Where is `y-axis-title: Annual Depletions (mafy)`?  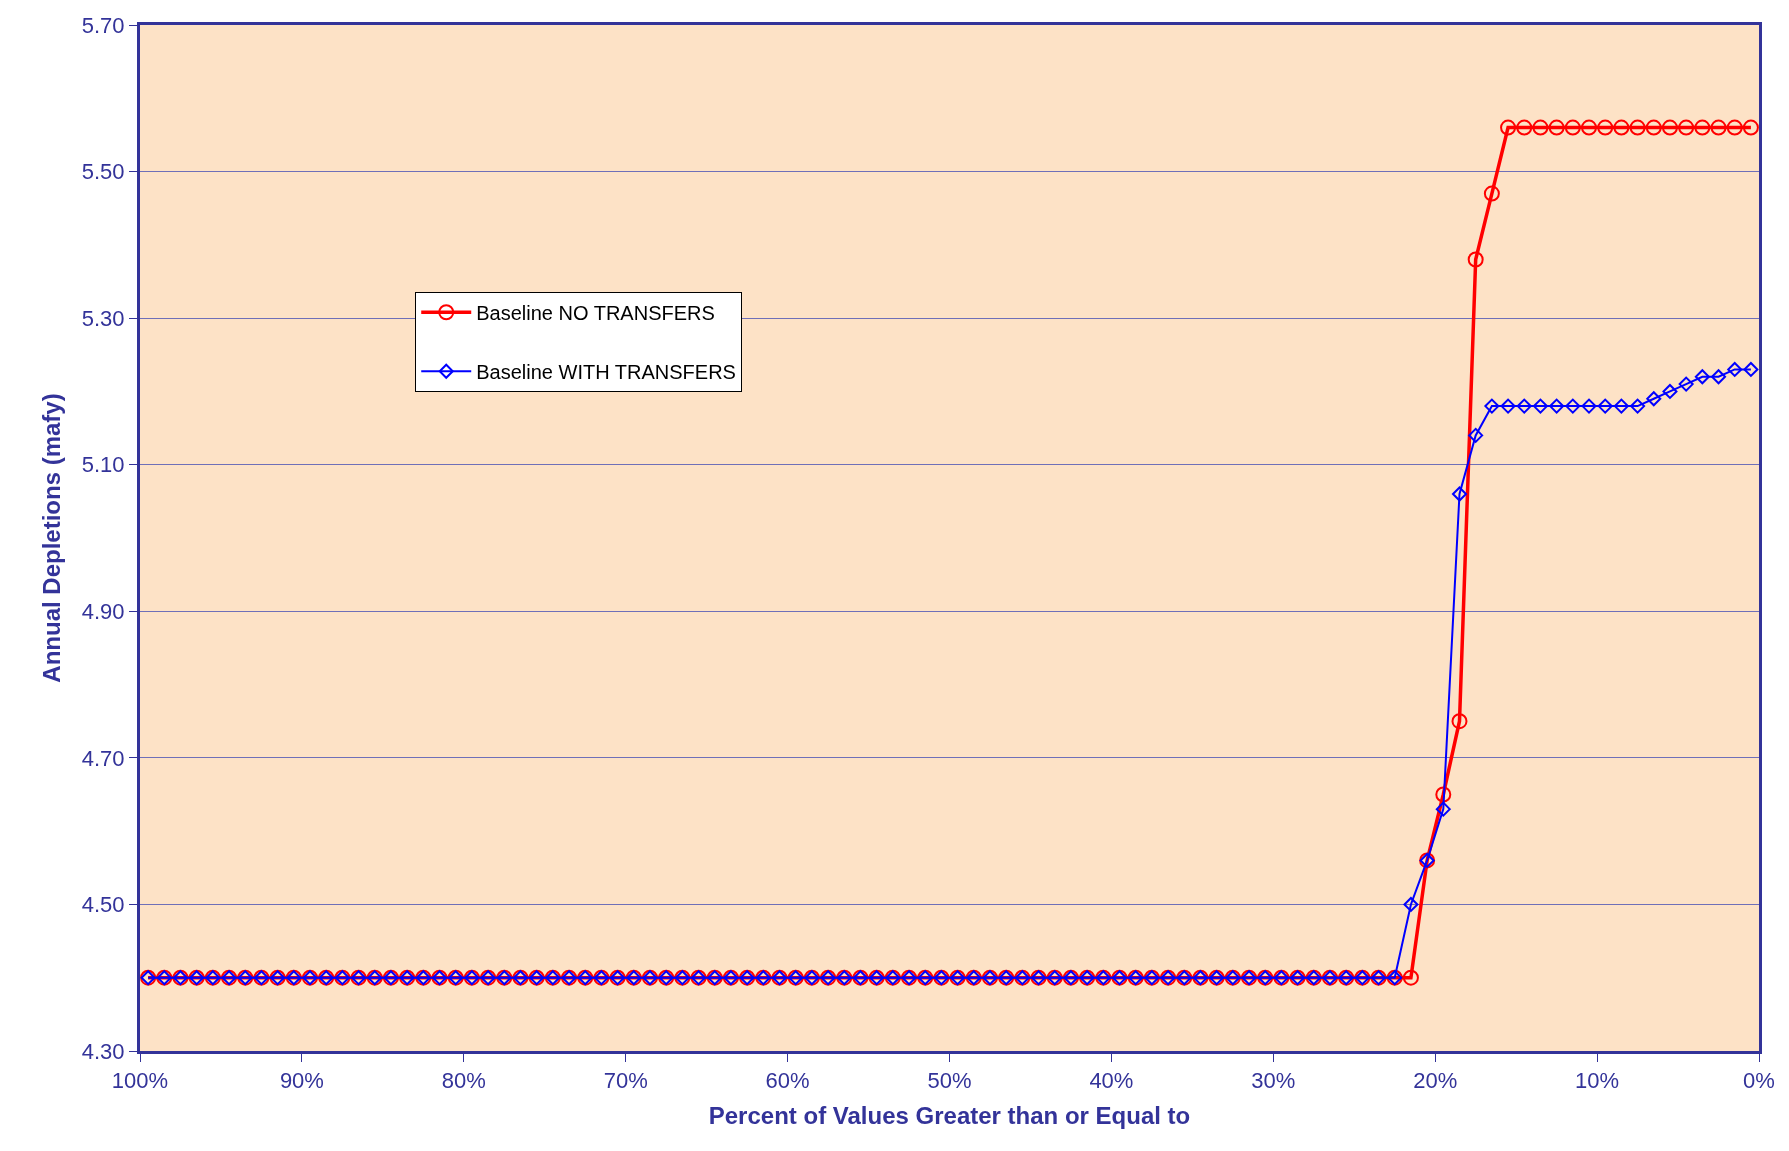
y-axis-title: Annual Depletions (mafy) is located at coordinates (51, 538).